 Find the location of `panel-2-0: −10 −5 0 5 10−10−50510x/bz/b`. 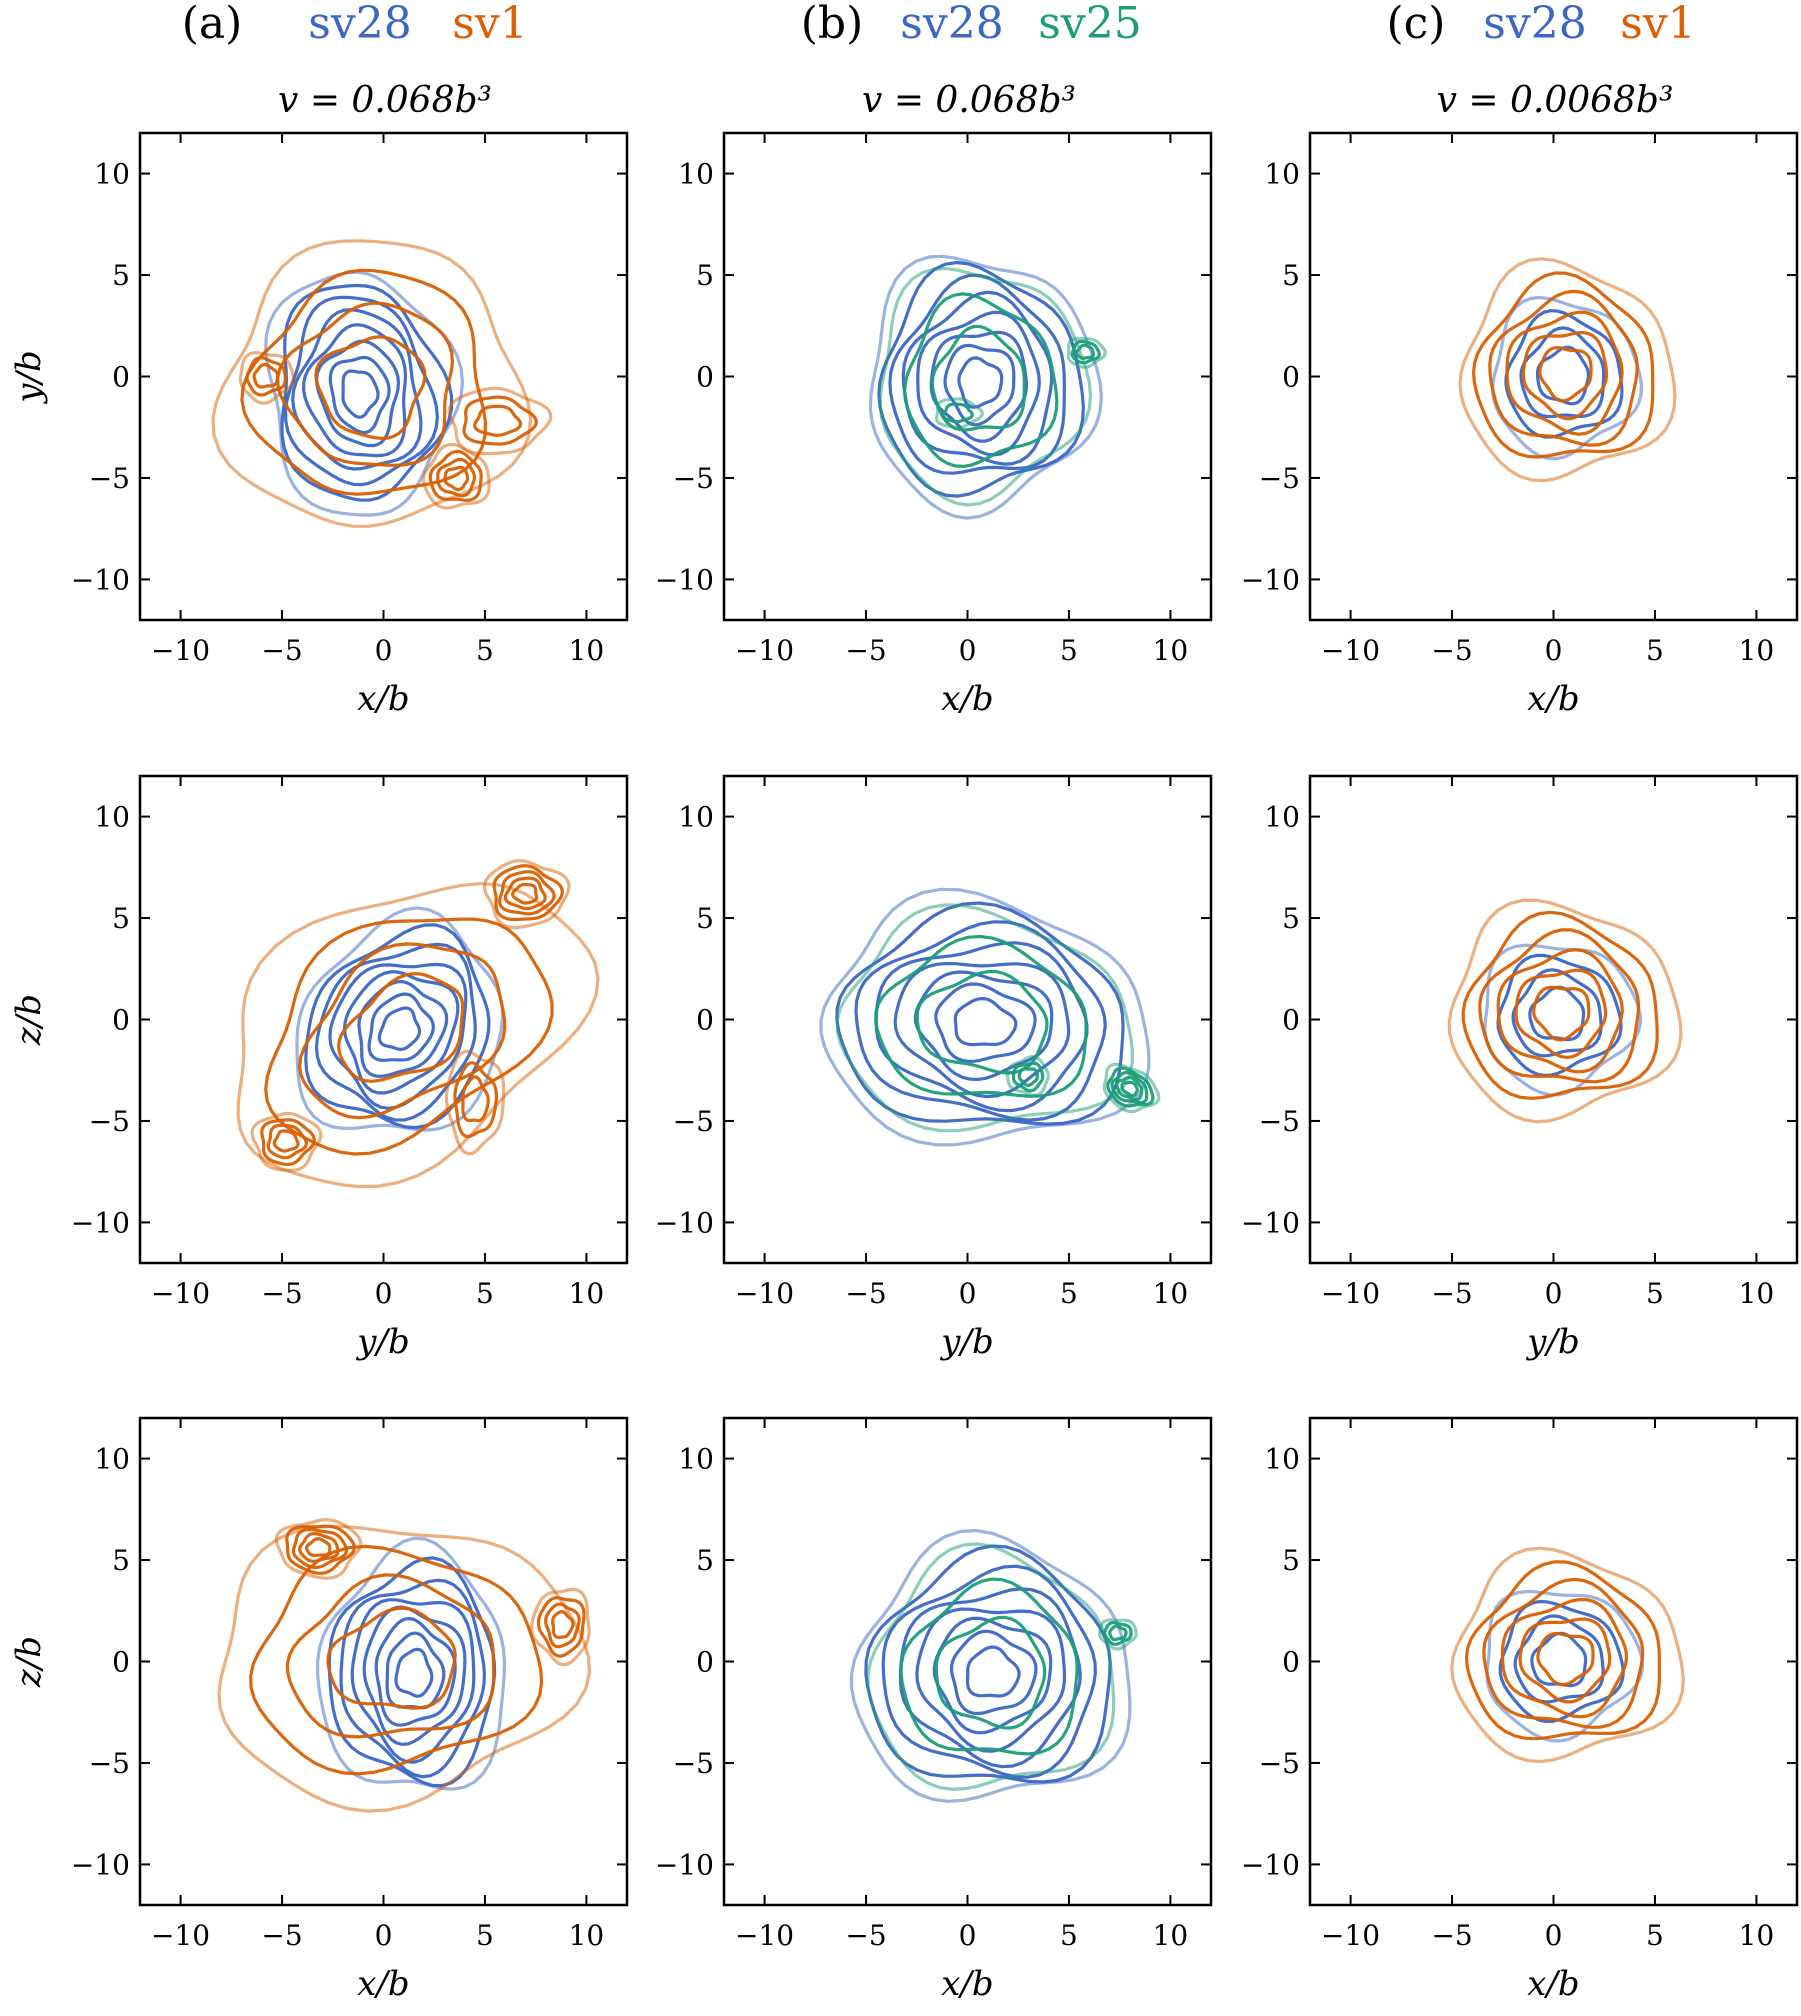

panel-2-0: −10 −5 0 5 10−10−50510x/bz/b is located at coordinates (318, 1711).